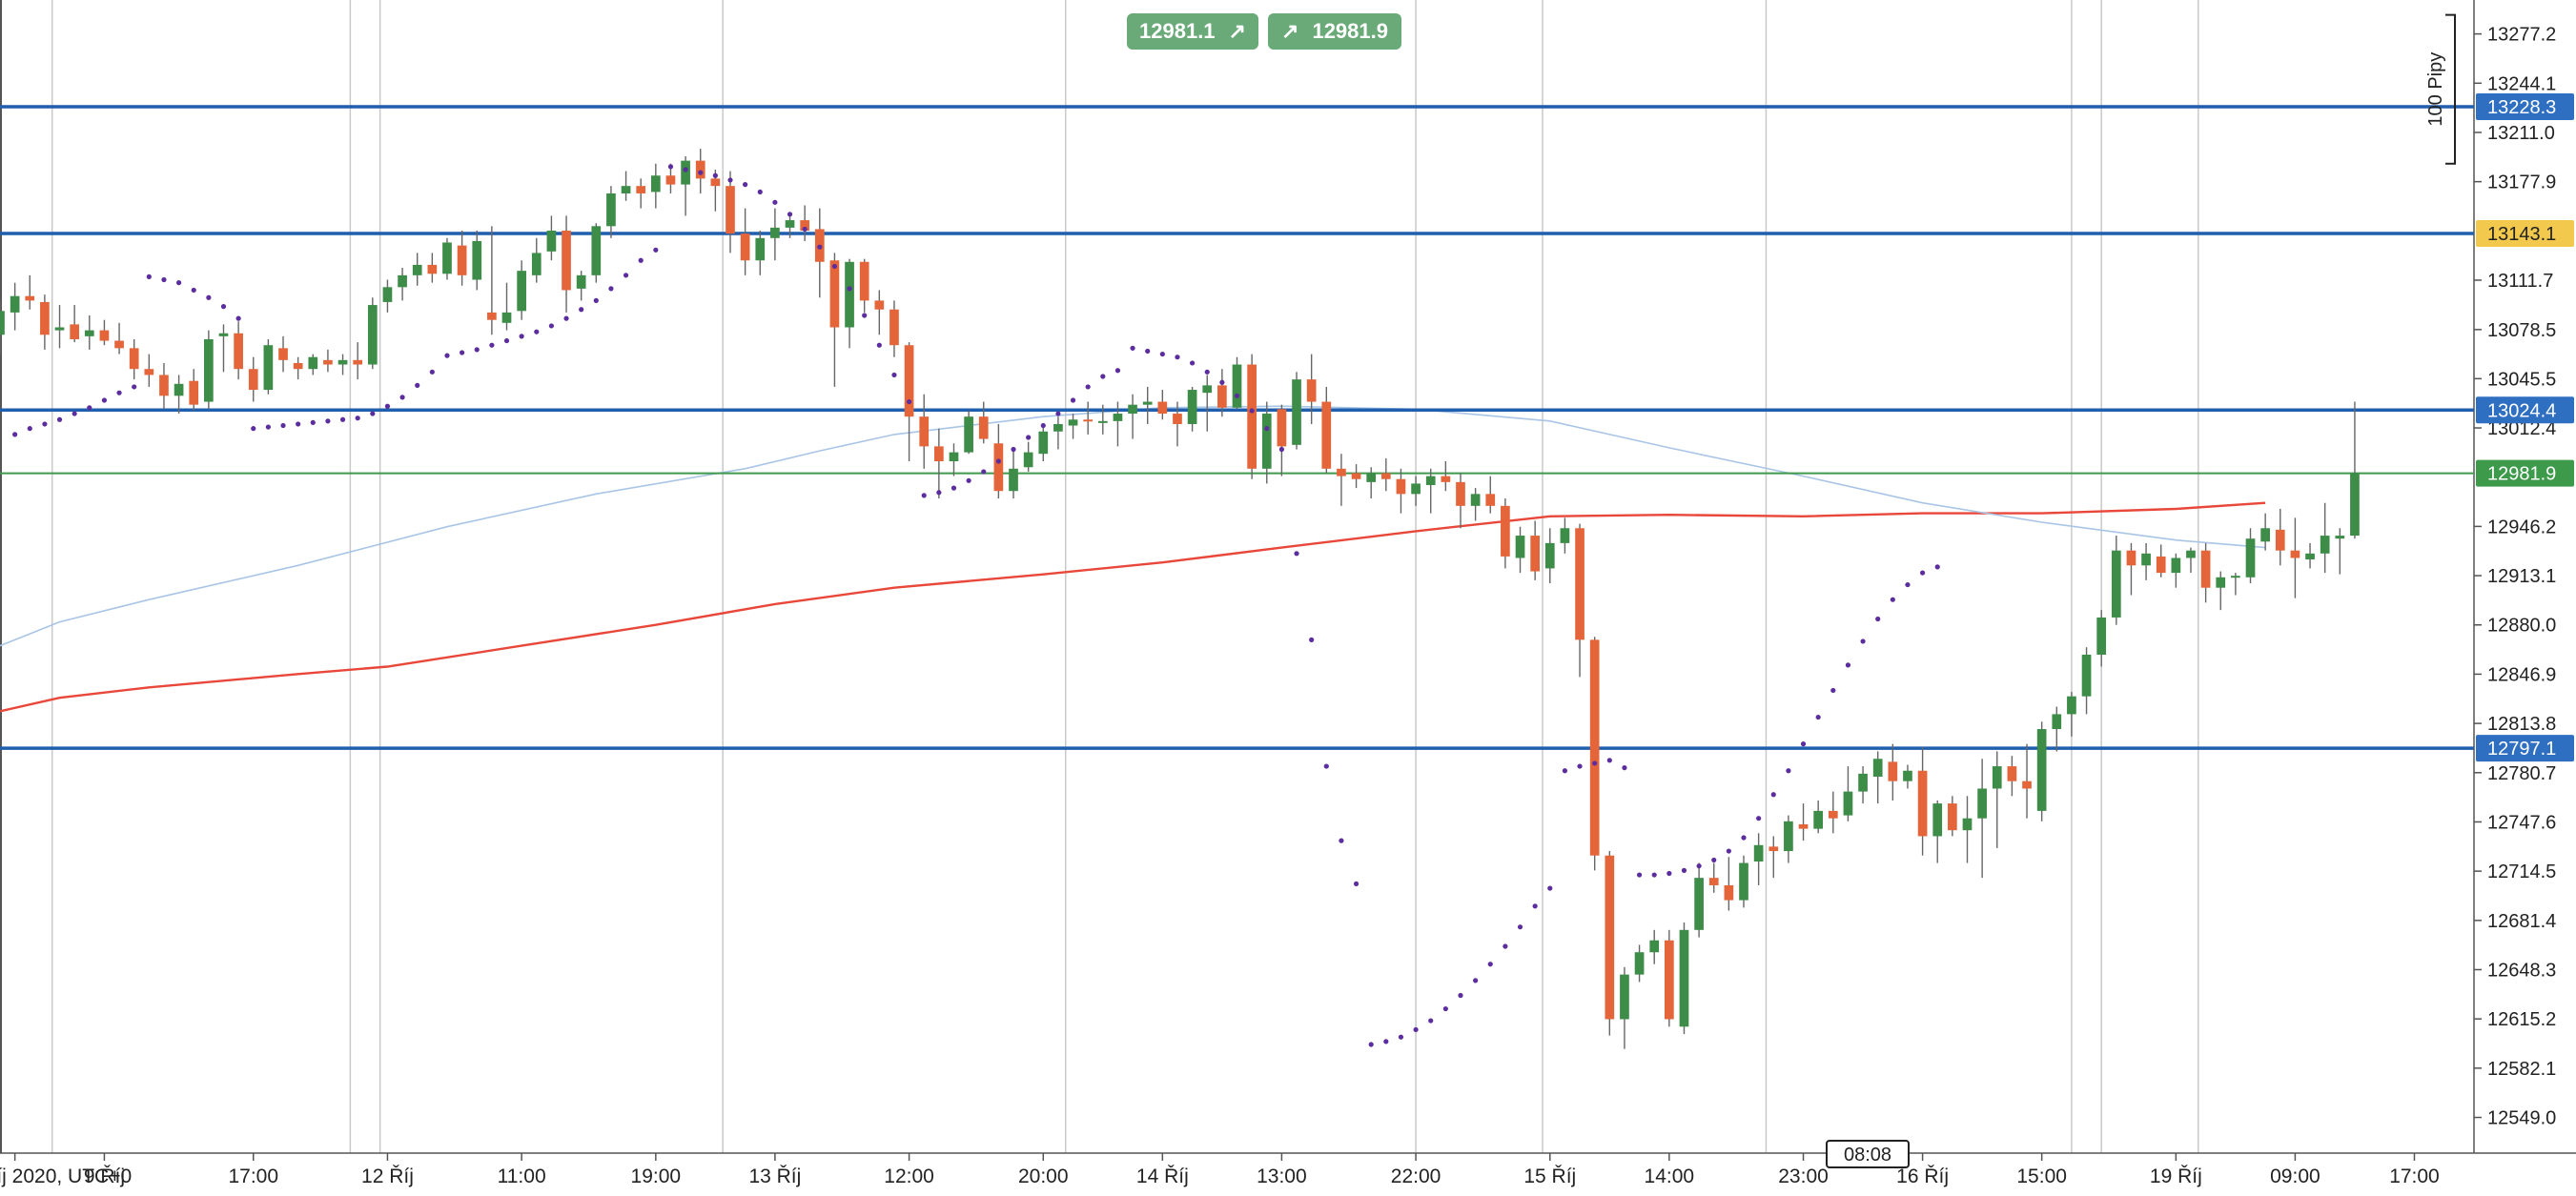 The image size is (2576, 1196). I want to click on x-tick-label: 12:00, so click(909, 1176).